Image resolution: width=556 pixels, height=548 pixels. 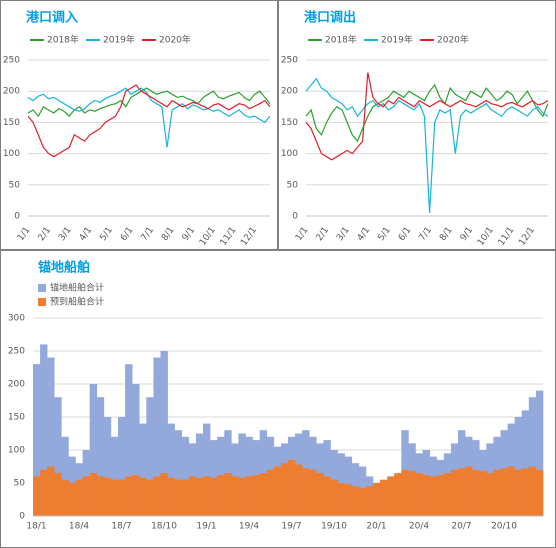 What do you see at coordinates (291, 527) in the screenshot?
I see `x-tick-label: 19/7` at bounding box center [291, 527].